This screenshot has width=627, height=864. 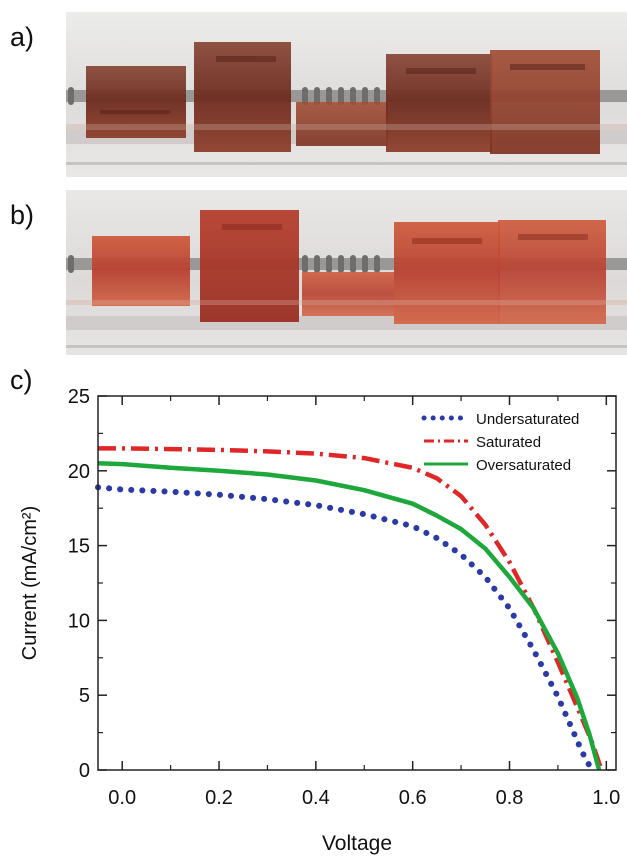 I want to click on x-tick-label: 0.6, so click(x=413, y=798).